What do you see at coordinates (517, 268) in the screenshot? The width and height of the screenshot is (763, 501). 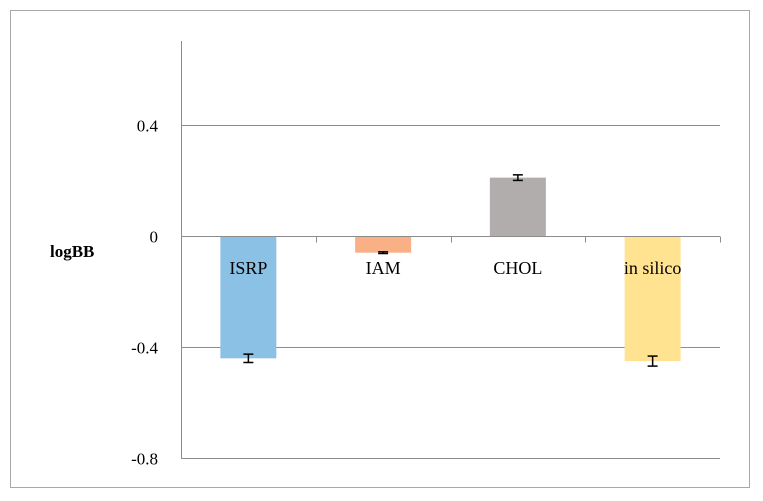 I see `category-label: CHOL` at bounding box center [517, 268].